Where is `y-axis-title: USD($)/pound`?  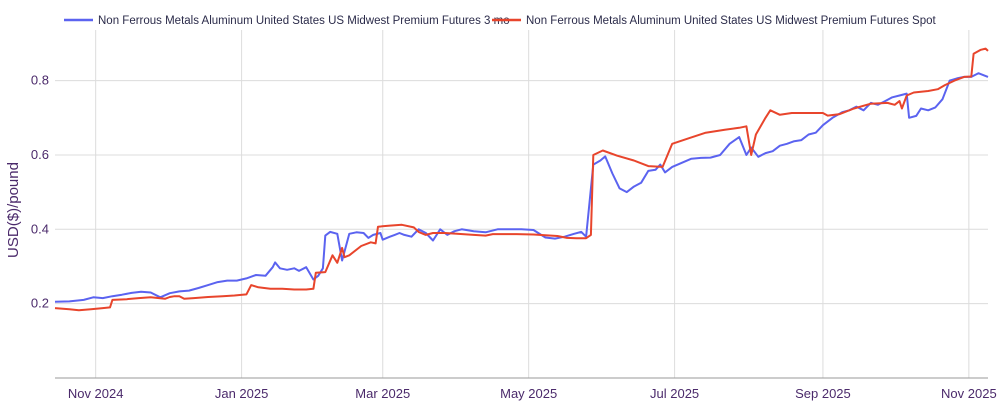
y-axis-title: USD($)/pound is located at coordinates (13, 210).